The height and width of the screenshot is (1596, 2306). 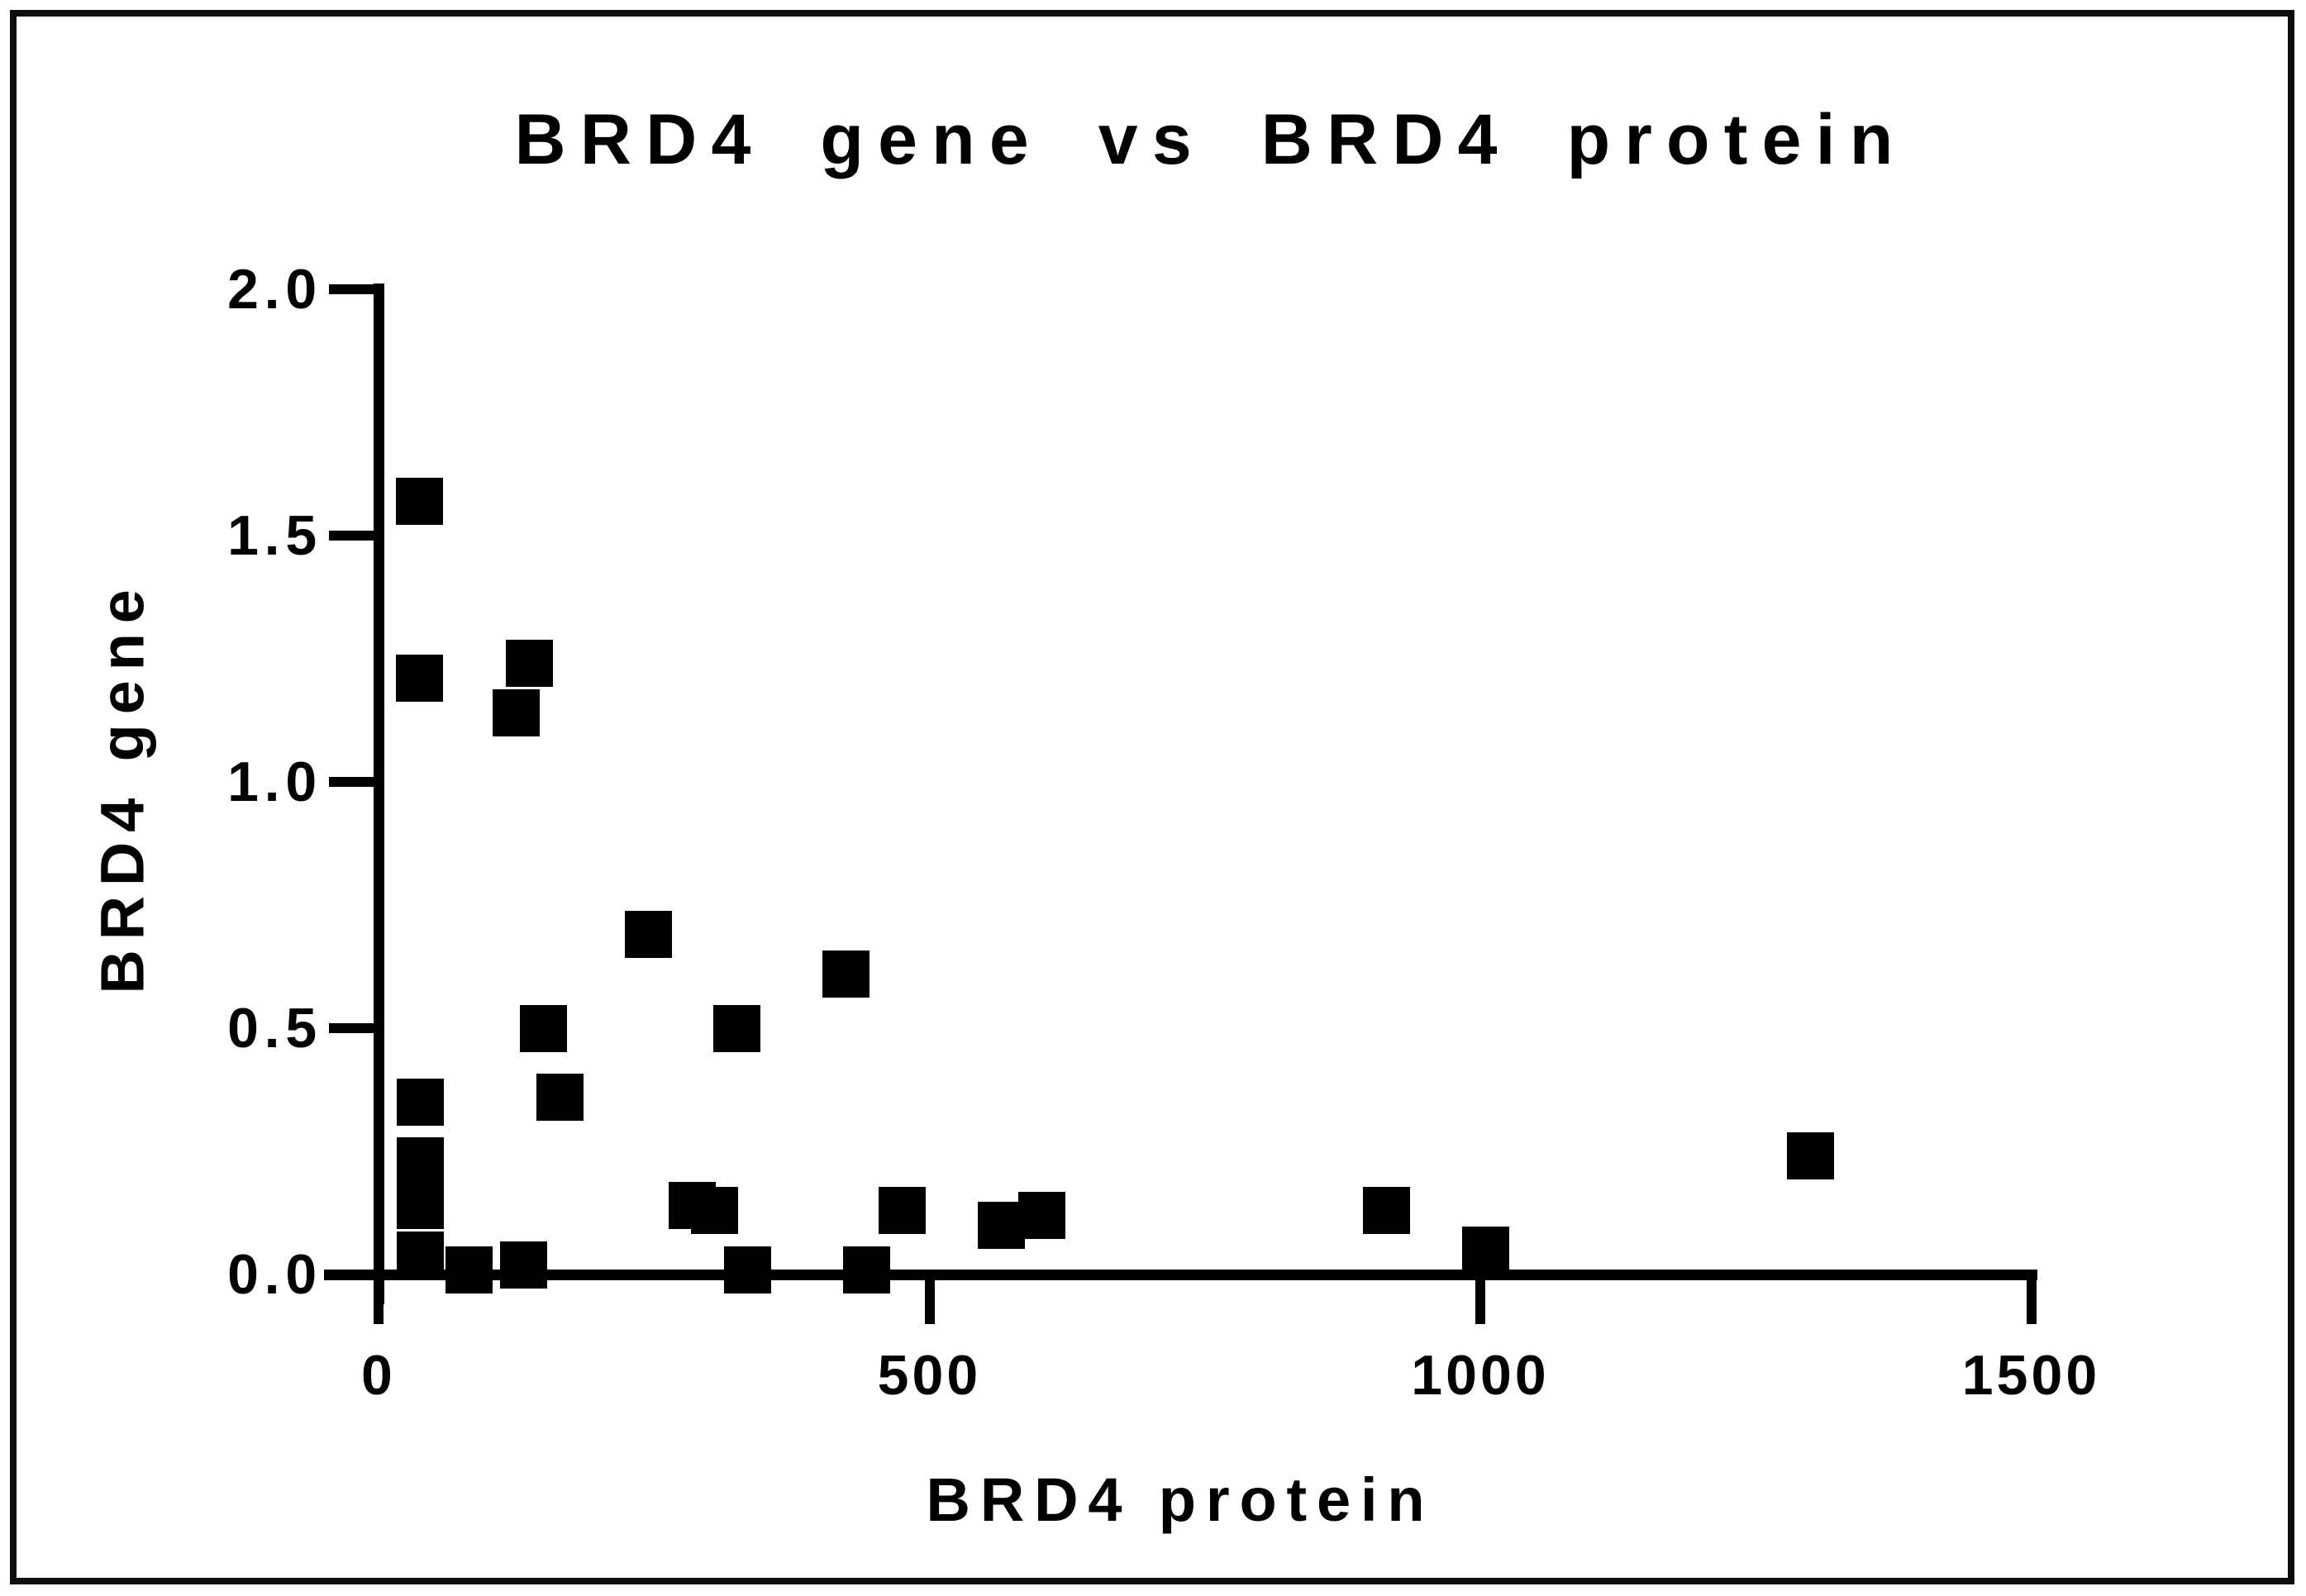 I want to click on x-tick-label: 0, so click(x=378, y=1375).